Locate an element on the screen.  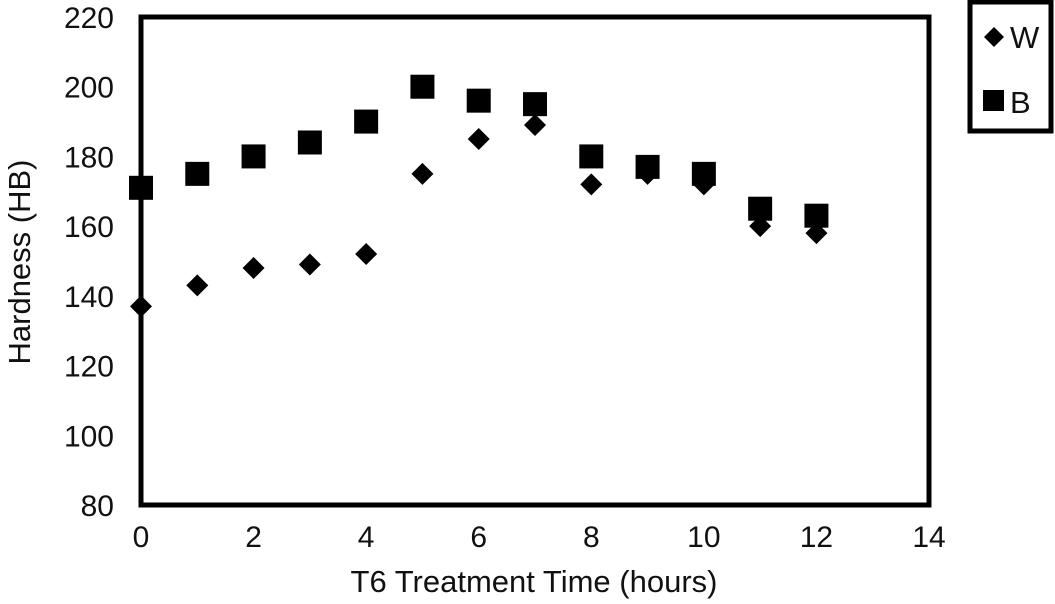
x-tick-label: 10 is located at coordinates (703, 537).